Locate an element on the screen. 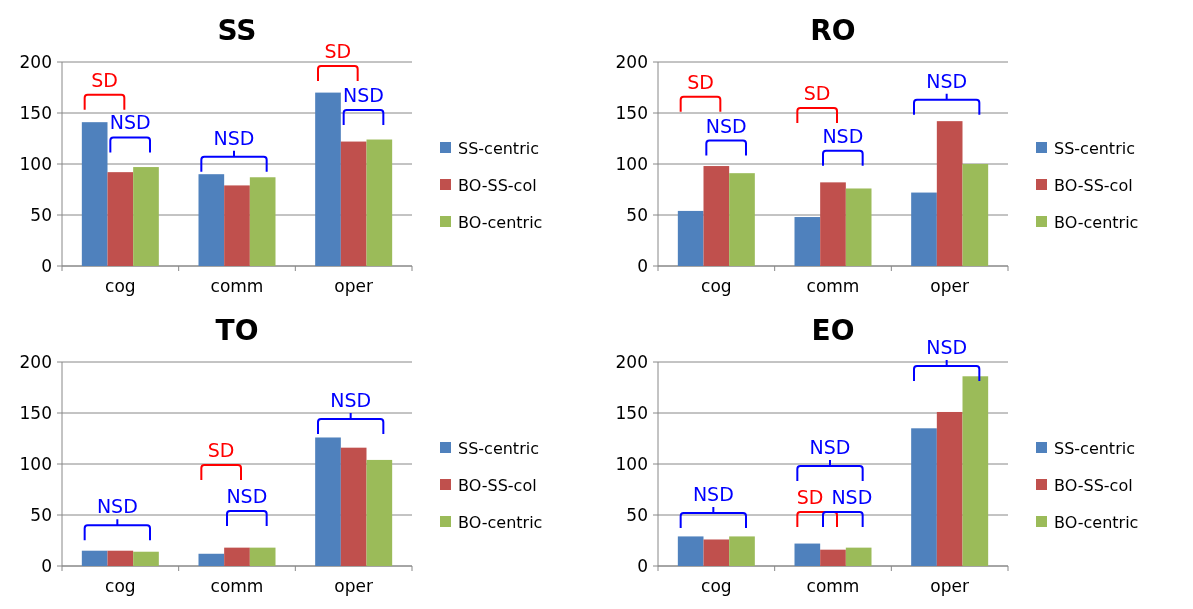  chart-title: SS is located at coordinates (237, 30).